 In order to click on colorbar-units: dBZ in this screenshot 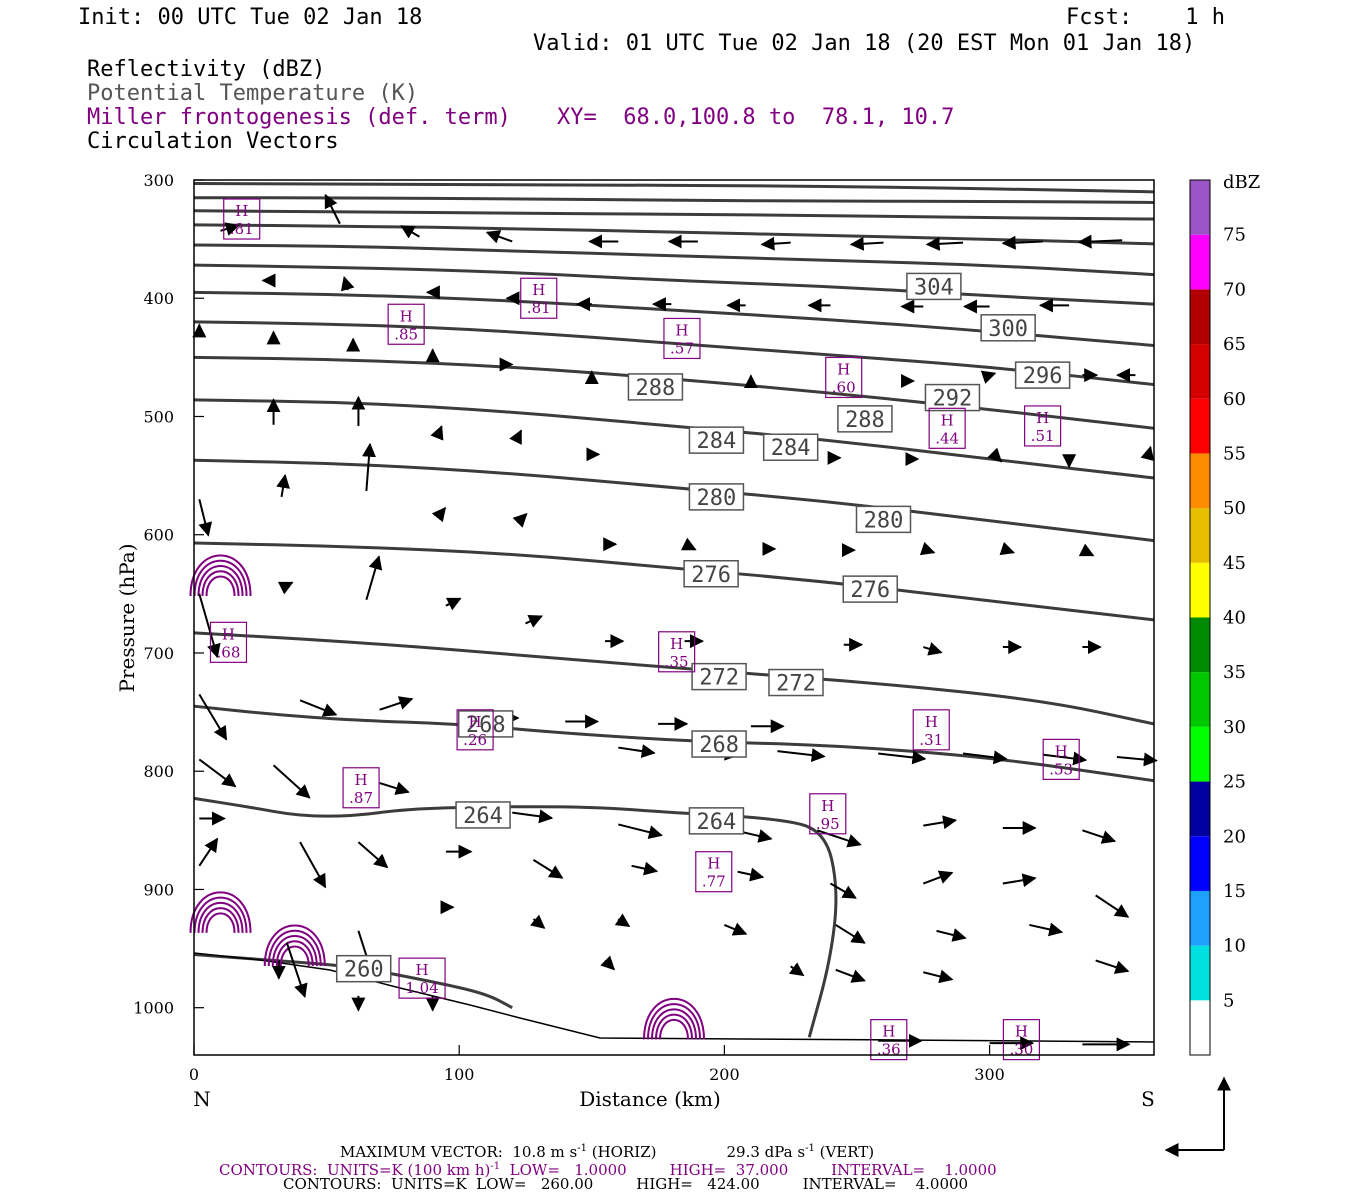, I will do `click(1241, 182)`.